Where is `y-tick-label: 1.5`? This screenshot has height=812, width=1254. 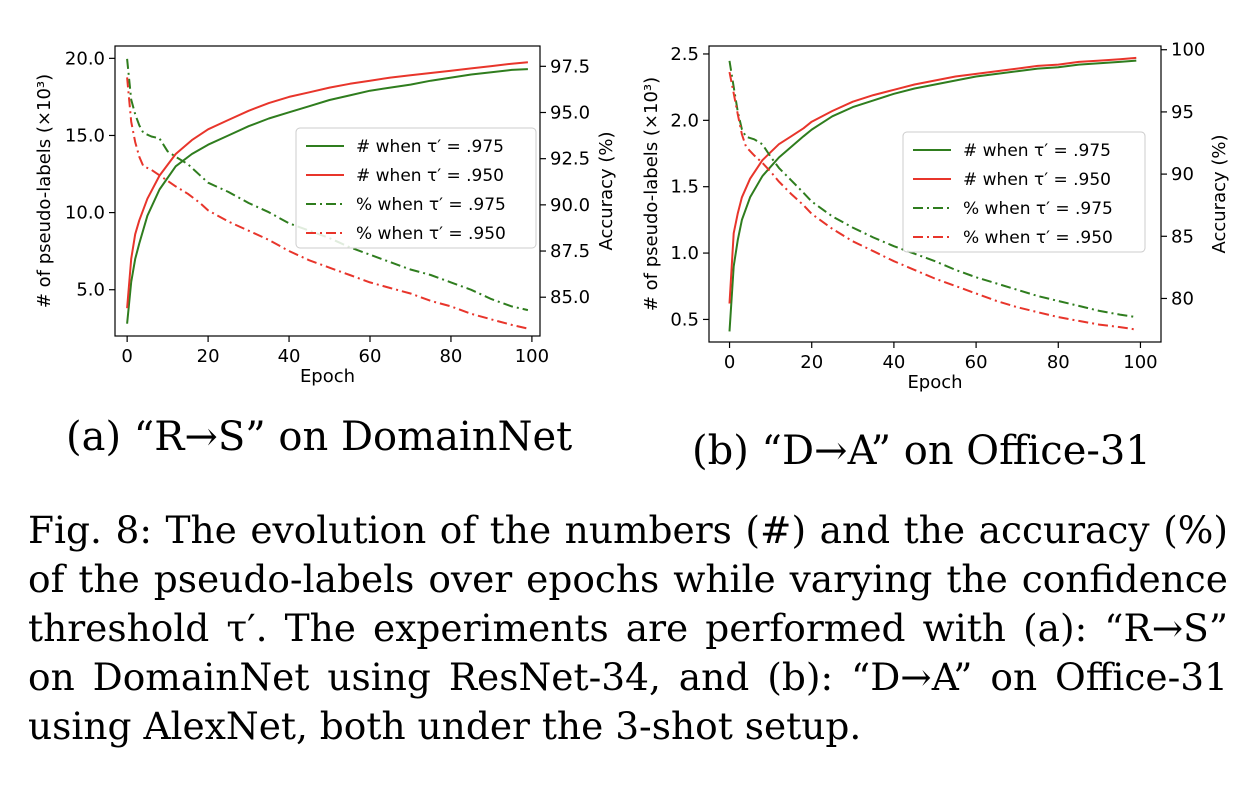
y-tick-label: 1.5 is located at coordinates (684, 187).